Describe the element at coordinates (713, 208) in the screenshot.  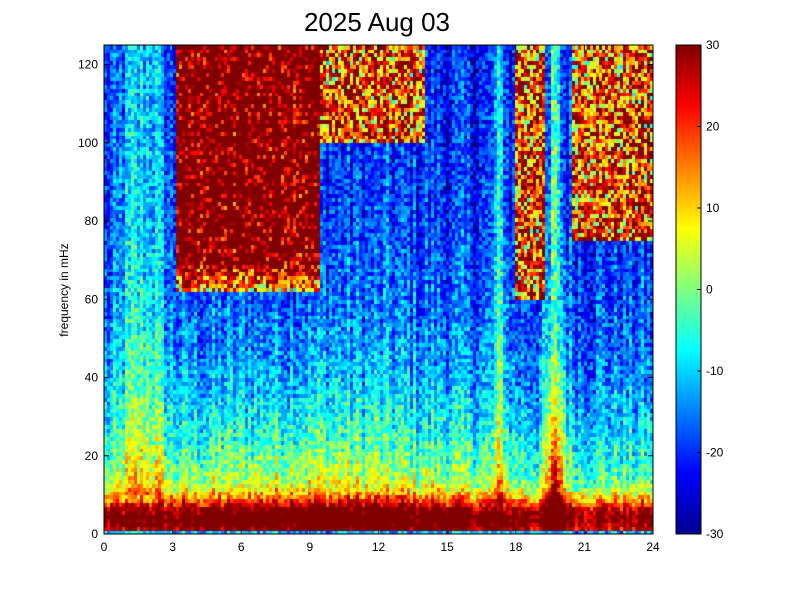
I see `colorbar-tick-label: 10` at that location.